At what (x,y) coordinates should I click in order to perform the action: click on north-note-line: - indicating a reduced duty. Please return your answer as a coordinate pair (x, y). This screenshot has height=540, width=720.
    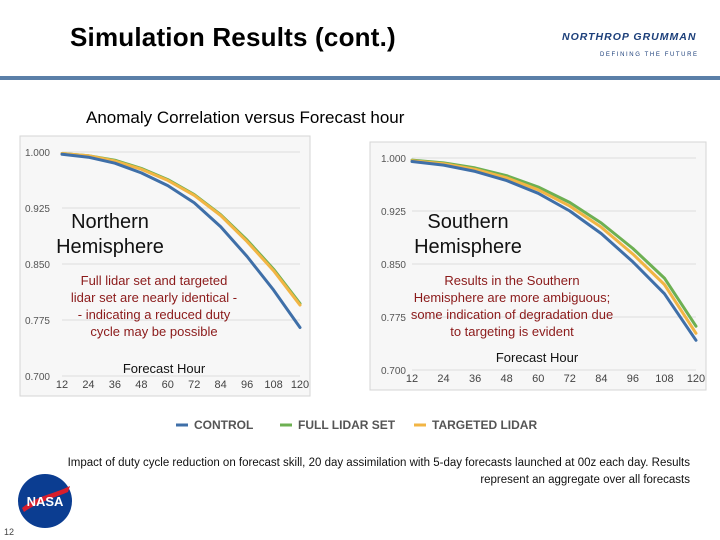
    Looking at the image, I should click on (154, 314).